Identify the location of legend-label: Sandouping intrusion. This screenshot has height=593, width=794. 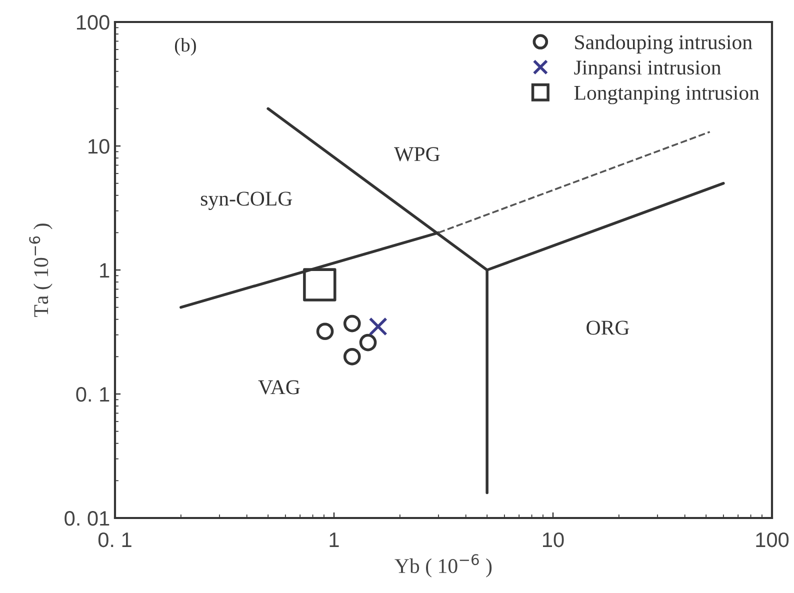
(663, 44).